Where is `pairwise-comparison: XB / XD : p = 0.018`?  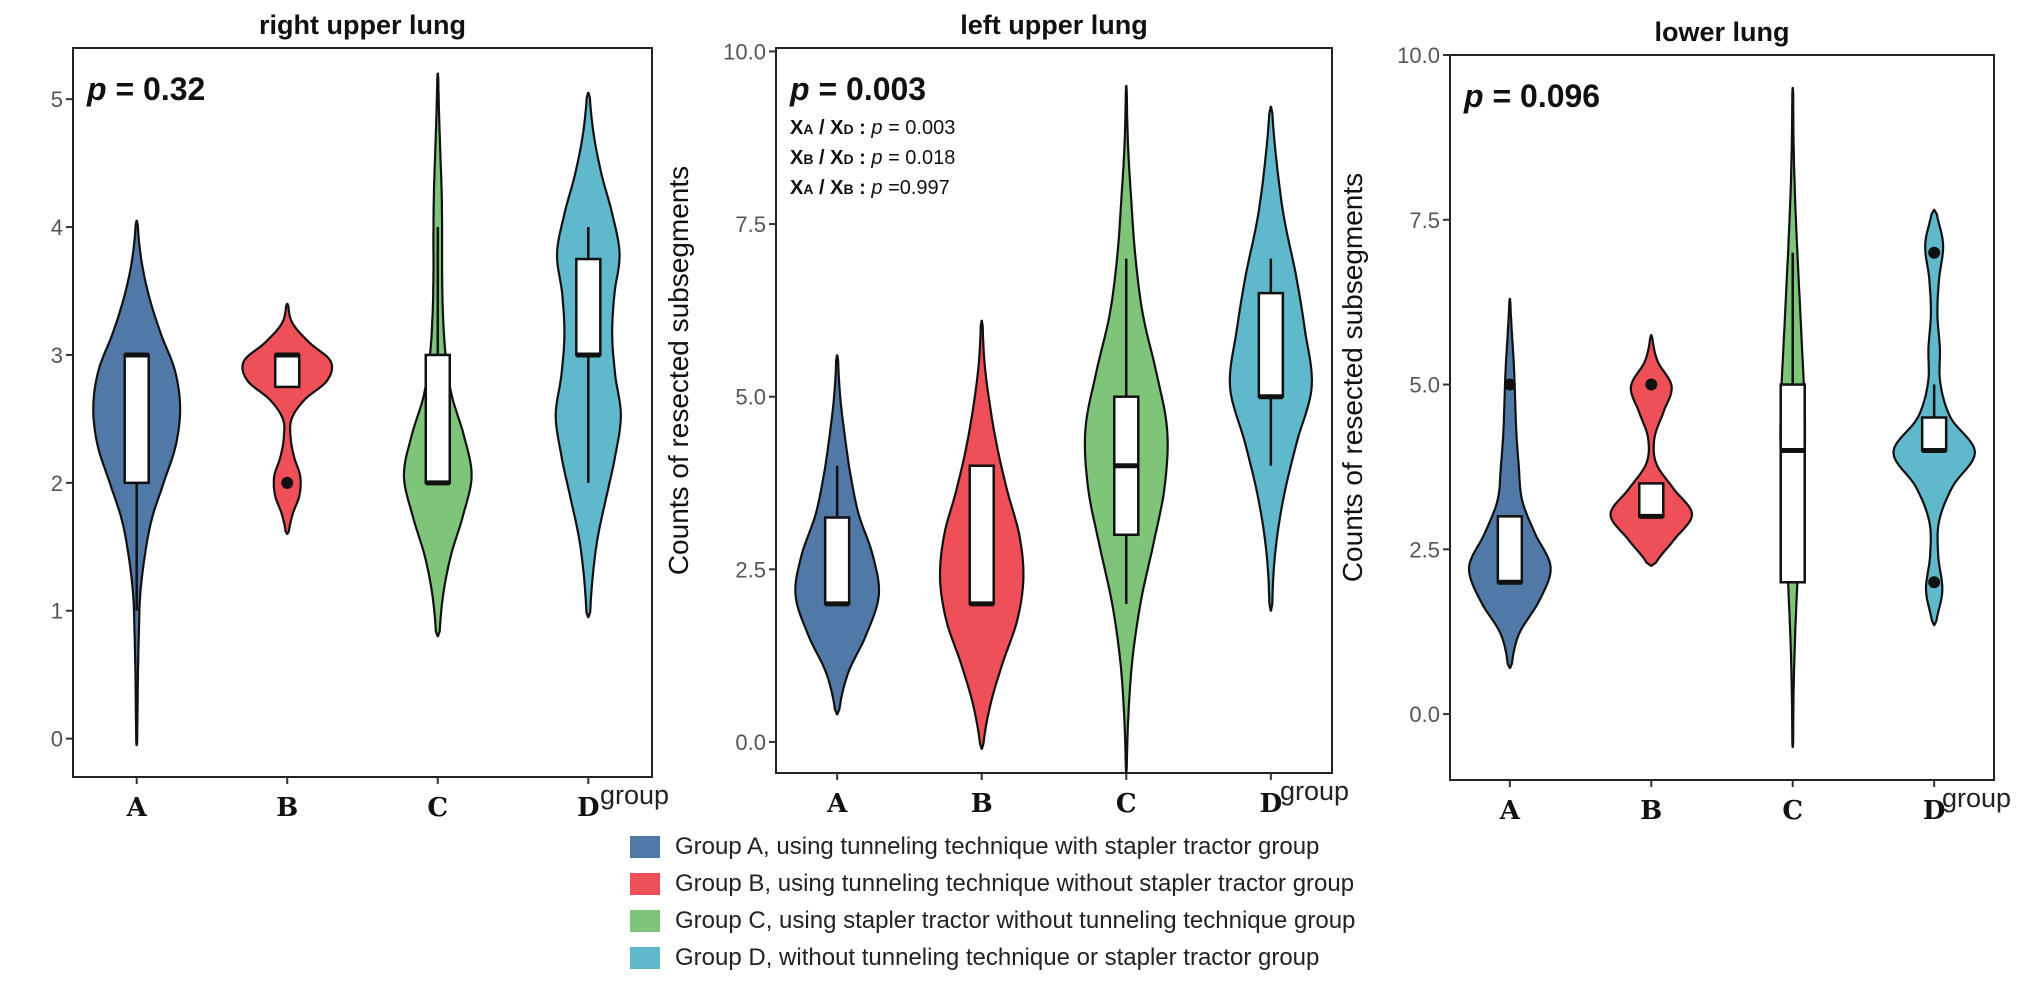 pairwise-comparison: XB / XD : p = 0.018 is located at coordinates (872, 158).